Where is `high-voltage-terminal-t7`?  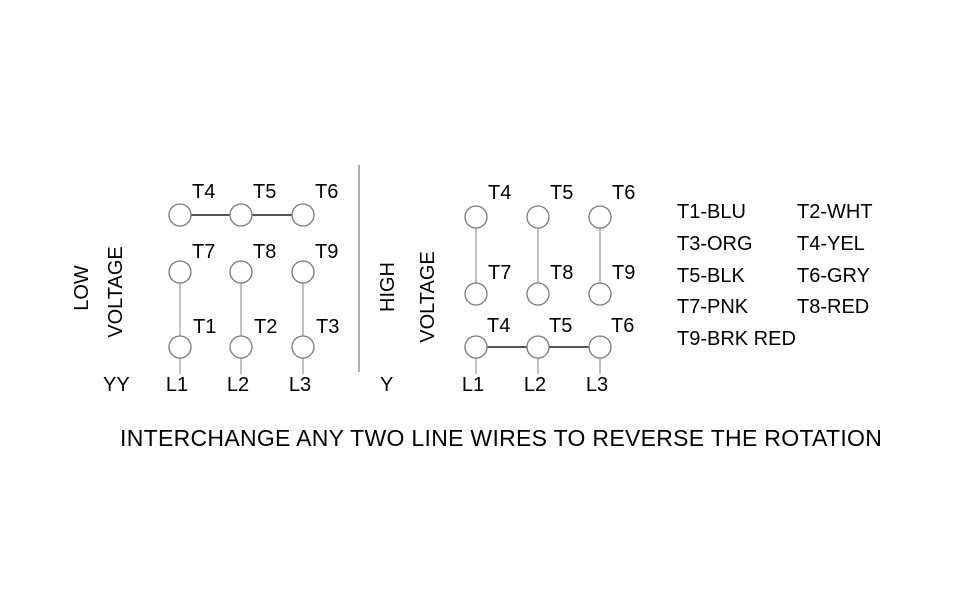
high-voltage-terminal-t7 is located at coordinates (476, 294).